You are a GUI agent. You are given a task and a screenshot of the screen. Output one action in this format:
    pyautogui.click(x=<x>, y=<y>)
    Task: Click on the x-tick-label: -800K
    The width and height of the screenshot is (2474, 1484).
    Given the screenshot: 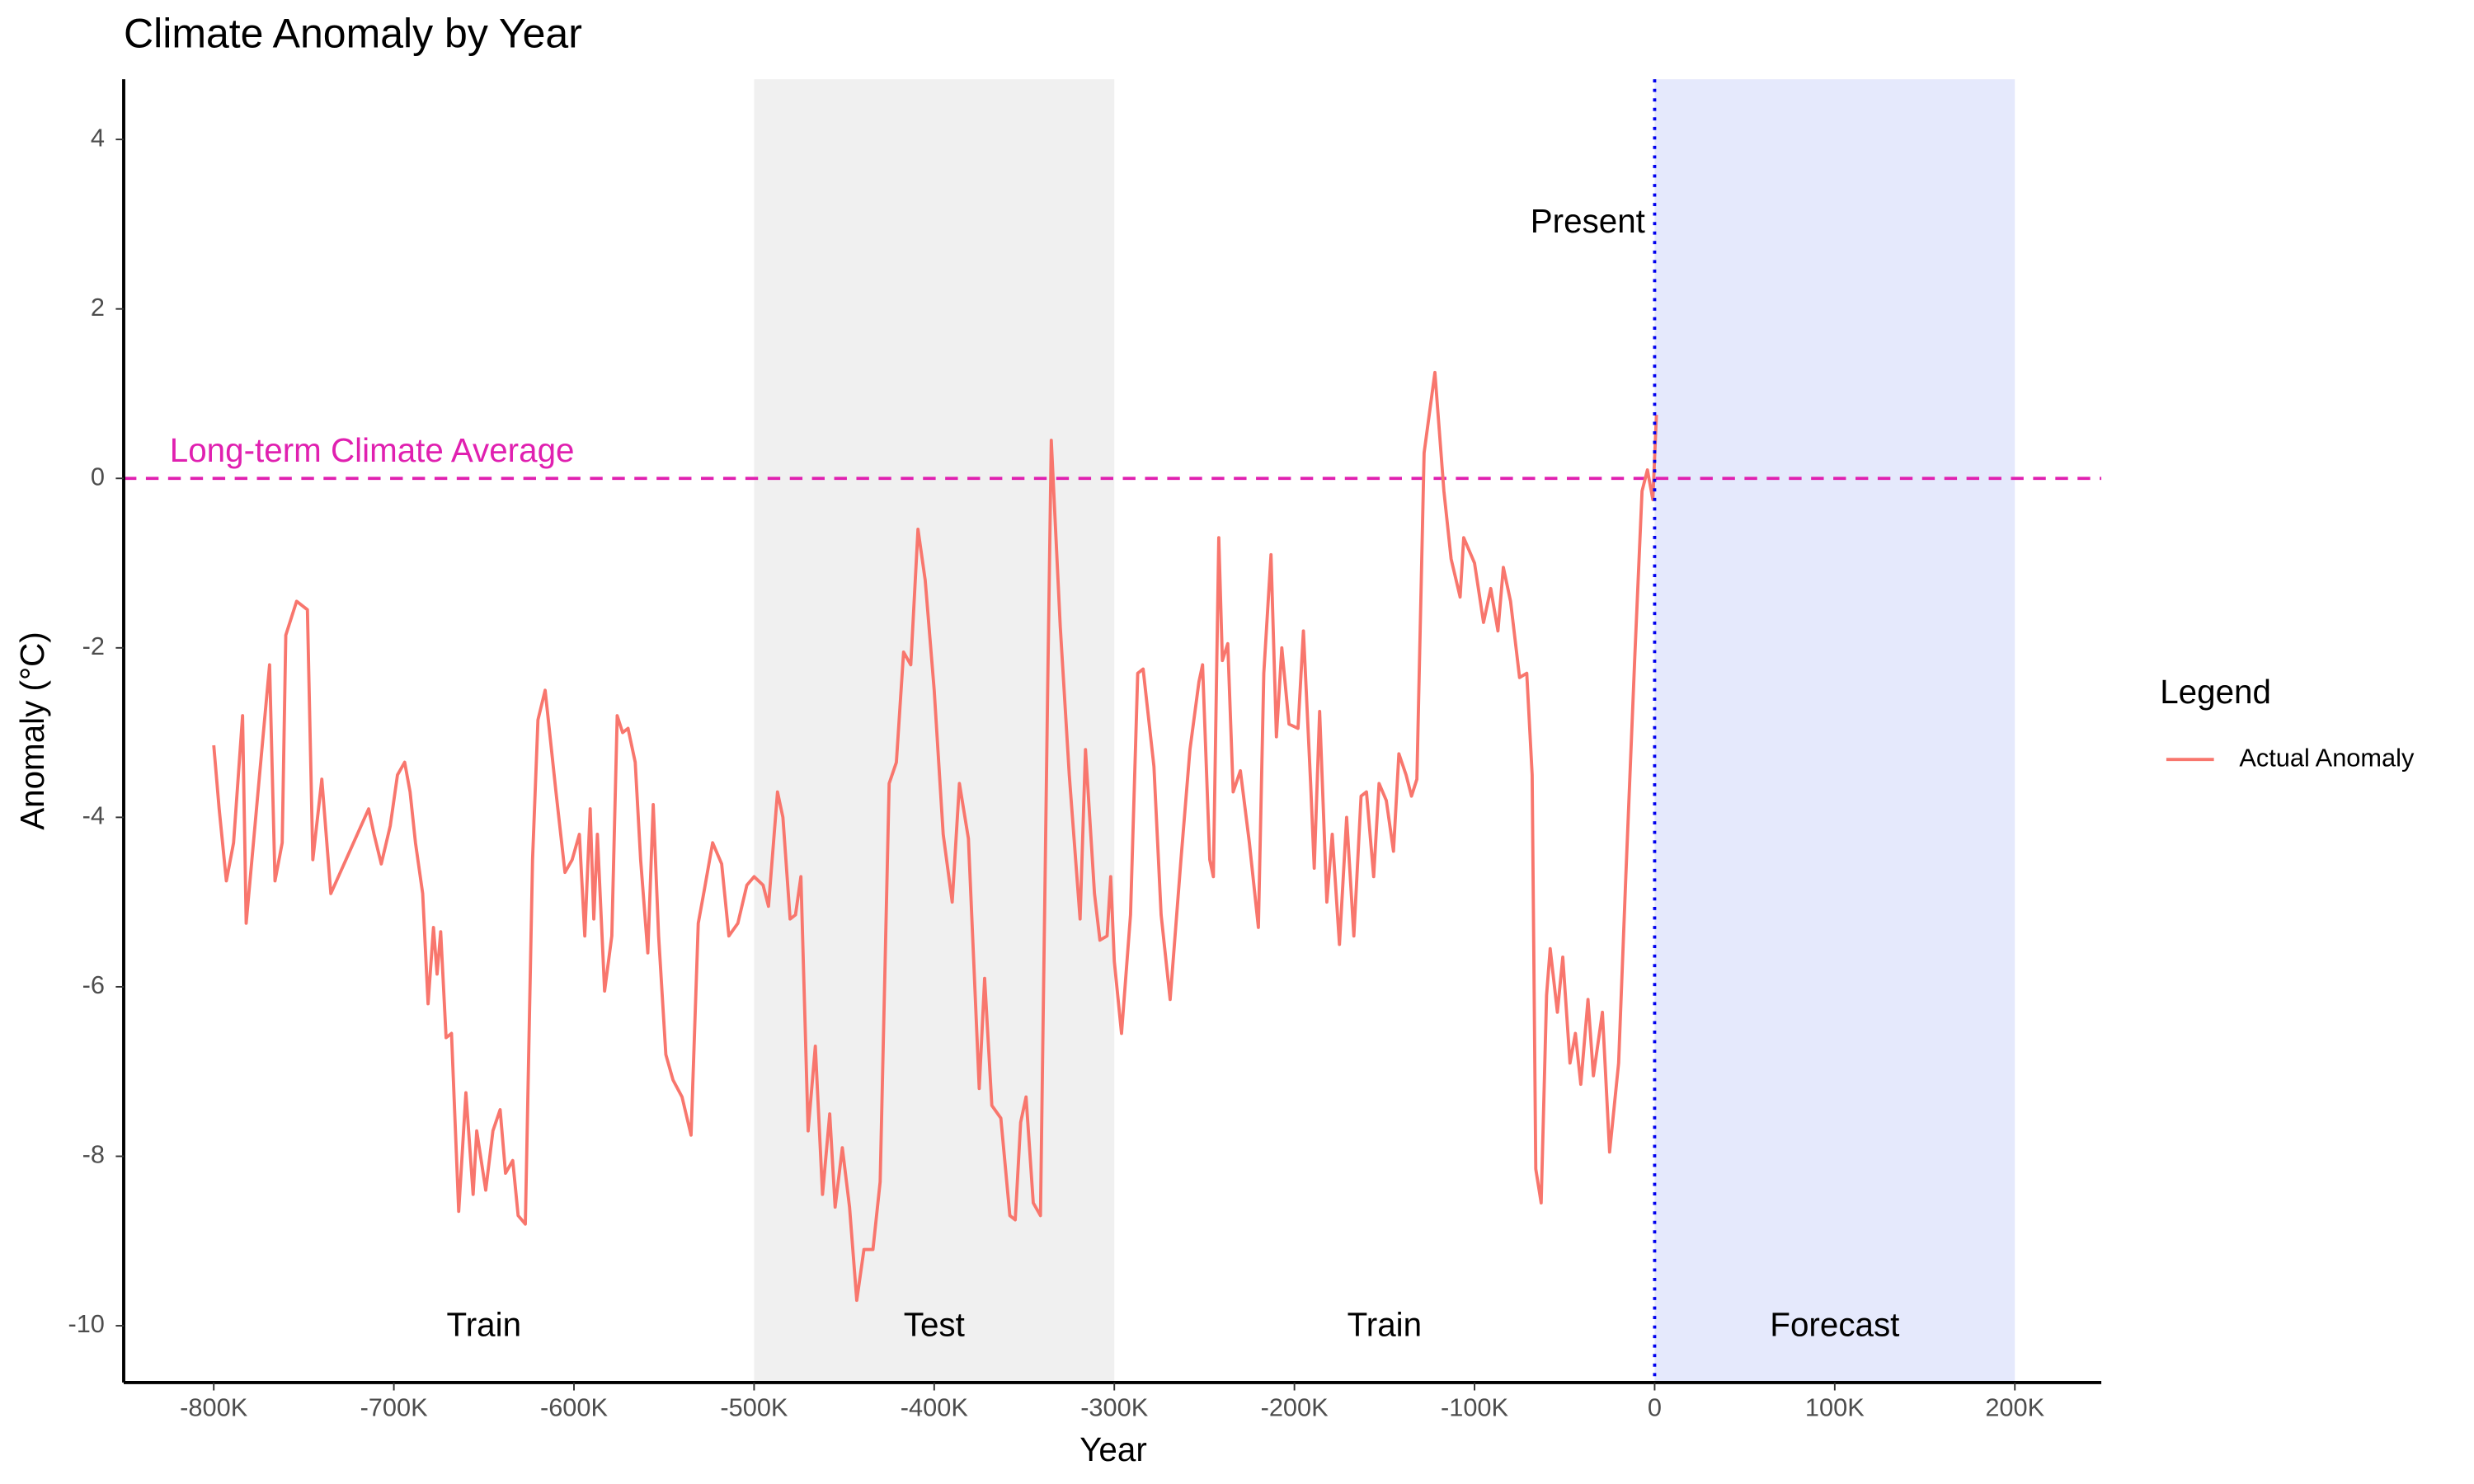 What is the action you would take?
    pyautogui.click(x=214, y=1407)
    